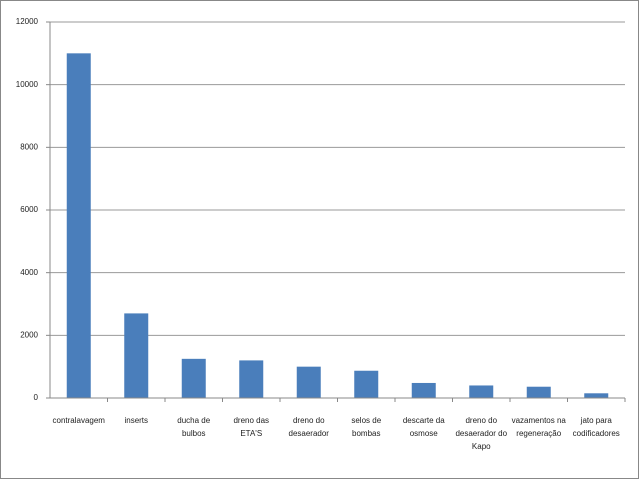 Image resolution: width=640 pixels, height=480 pixels. I want to click on x-tick-label: ducha de bulbos, so click(194, 427).